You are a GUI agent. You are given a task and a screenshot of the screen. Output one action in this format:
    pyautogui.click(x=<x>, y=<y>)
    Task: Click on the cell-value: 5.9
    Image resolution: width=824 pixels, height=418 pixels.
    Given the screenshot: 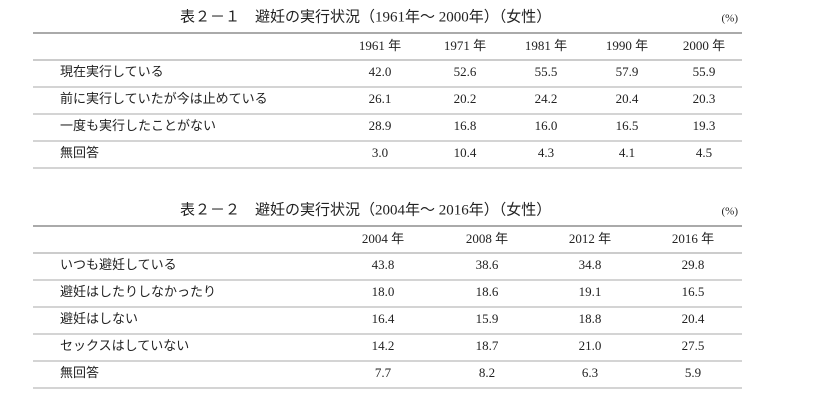 What is the action you would take?
    pyautogui.click(x=693, y=372)
    